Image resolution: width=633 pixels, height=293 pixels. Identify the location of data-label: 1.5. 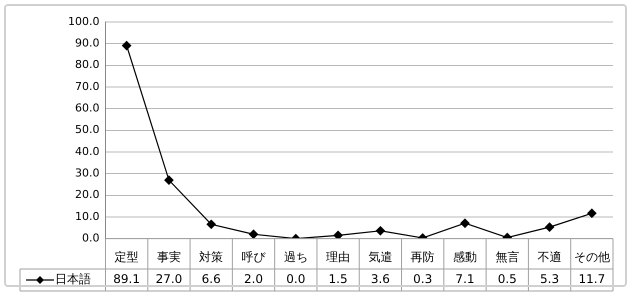
(338, 279).